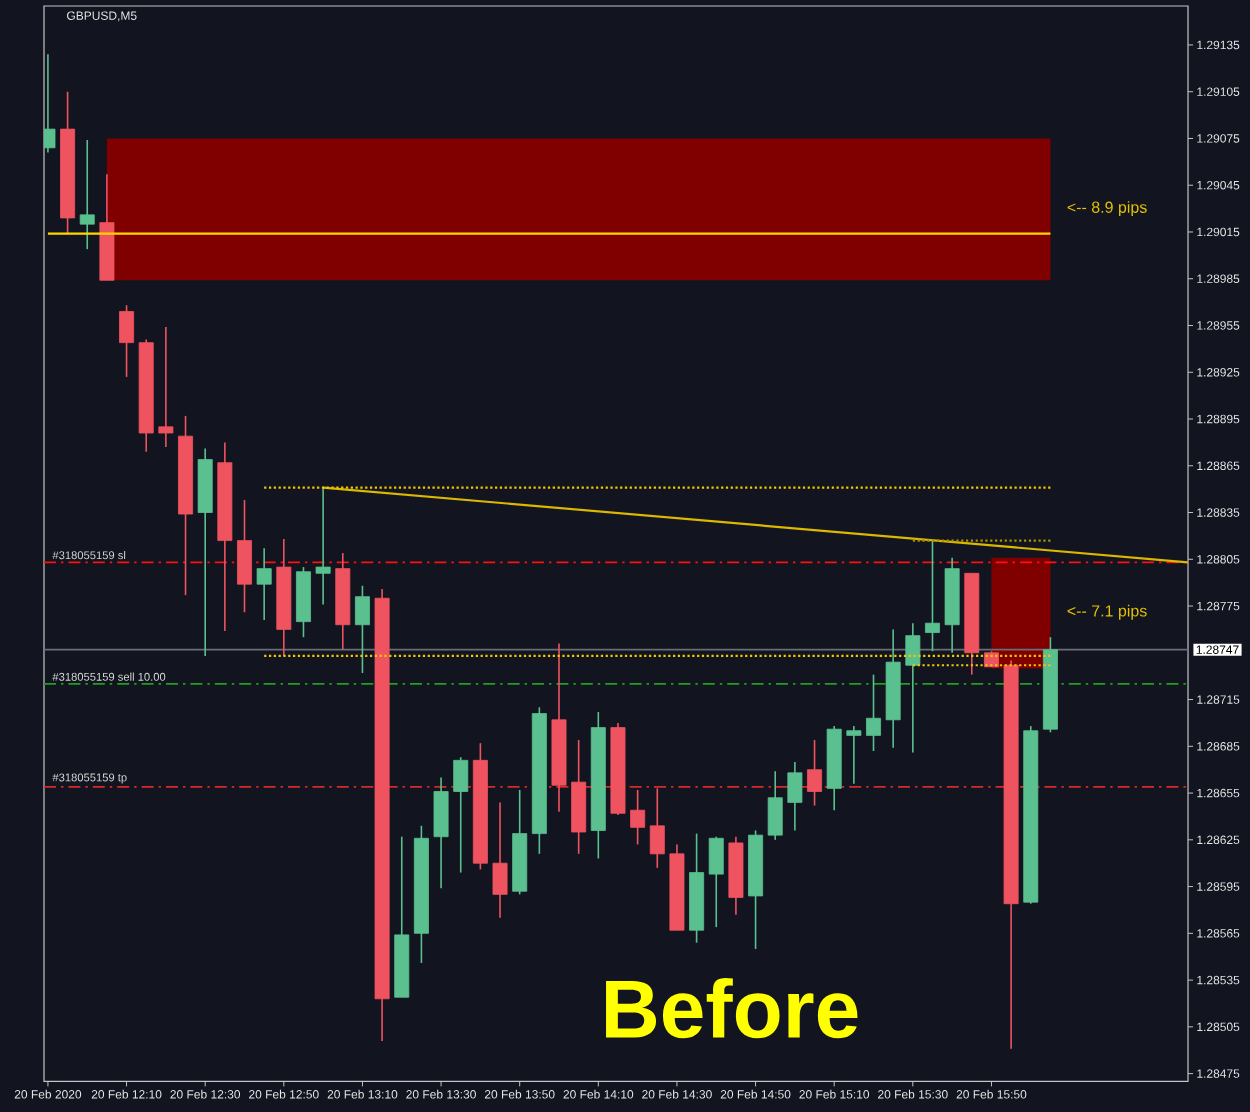  Describe the element at coordinates (1107, 209) in the screenshot. I see `annotation: <-- 8.9 pips` at that location.